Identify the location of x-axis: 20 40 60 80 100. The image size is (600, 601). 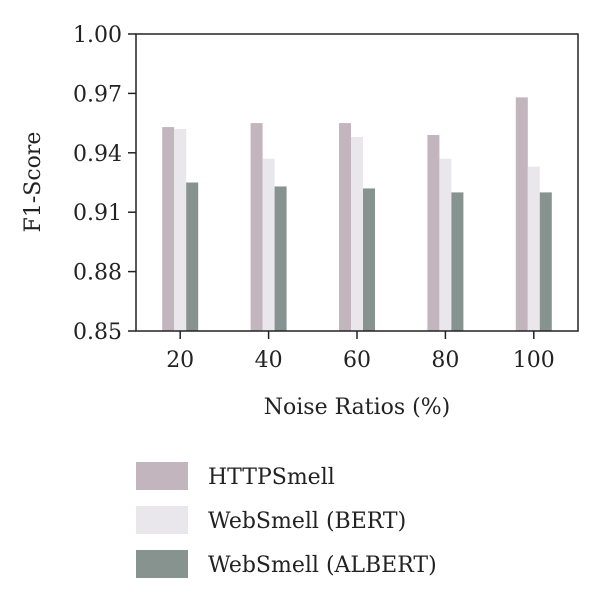
(360, 352).